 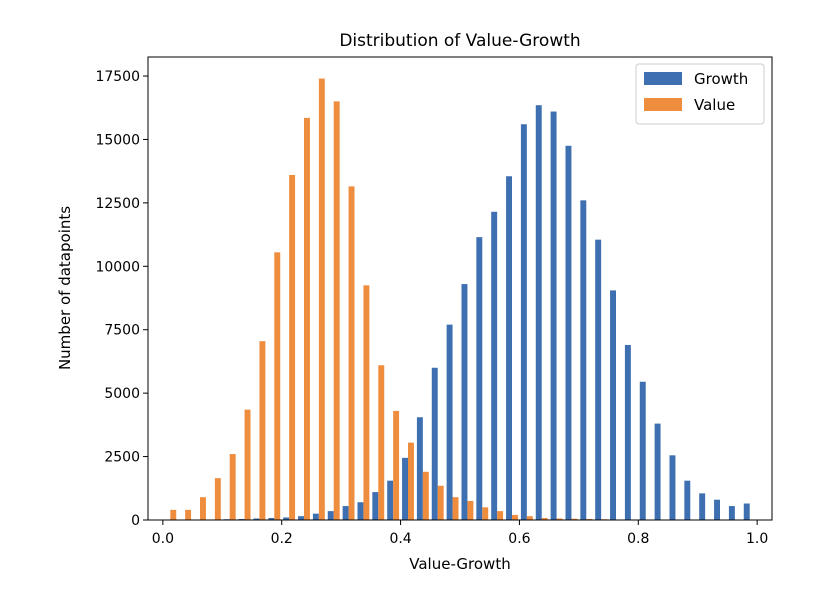 What do you see at coordinates (117, 204) in the screenshot?
I see `y-tick-label: 12500` at bounding box center [117, 204].